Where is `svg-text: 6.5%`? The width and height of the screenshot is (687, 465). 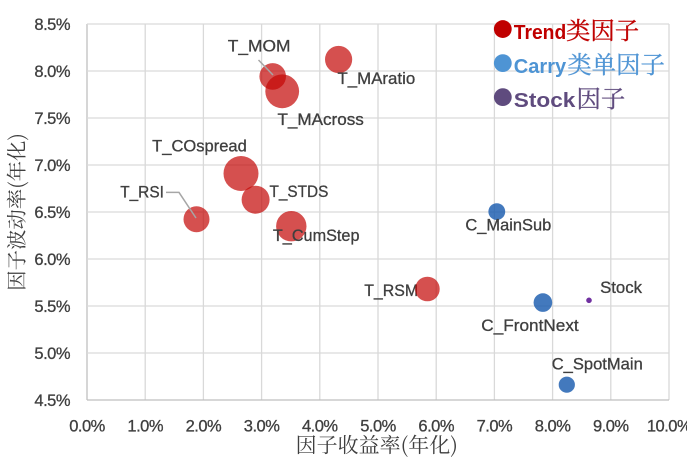 svg-text: 6.5% is located at coordinates (52, 213).